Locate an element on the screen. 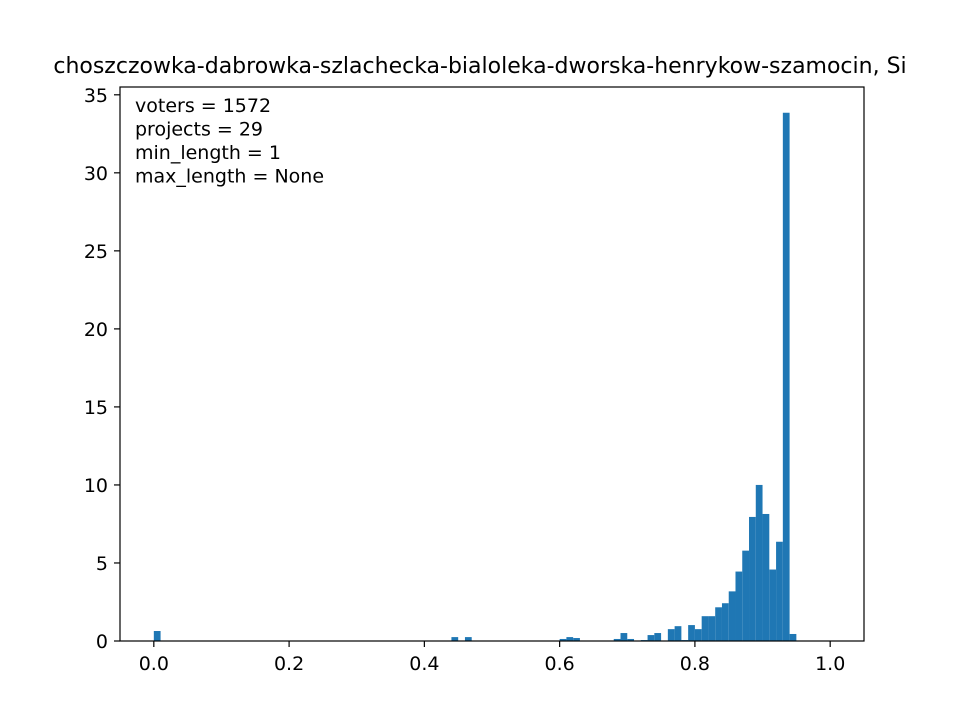 Image resolution: width=960 pixels, height=720 pixels. y-tick-label-7: 35 is located at coordinates (96, 96).